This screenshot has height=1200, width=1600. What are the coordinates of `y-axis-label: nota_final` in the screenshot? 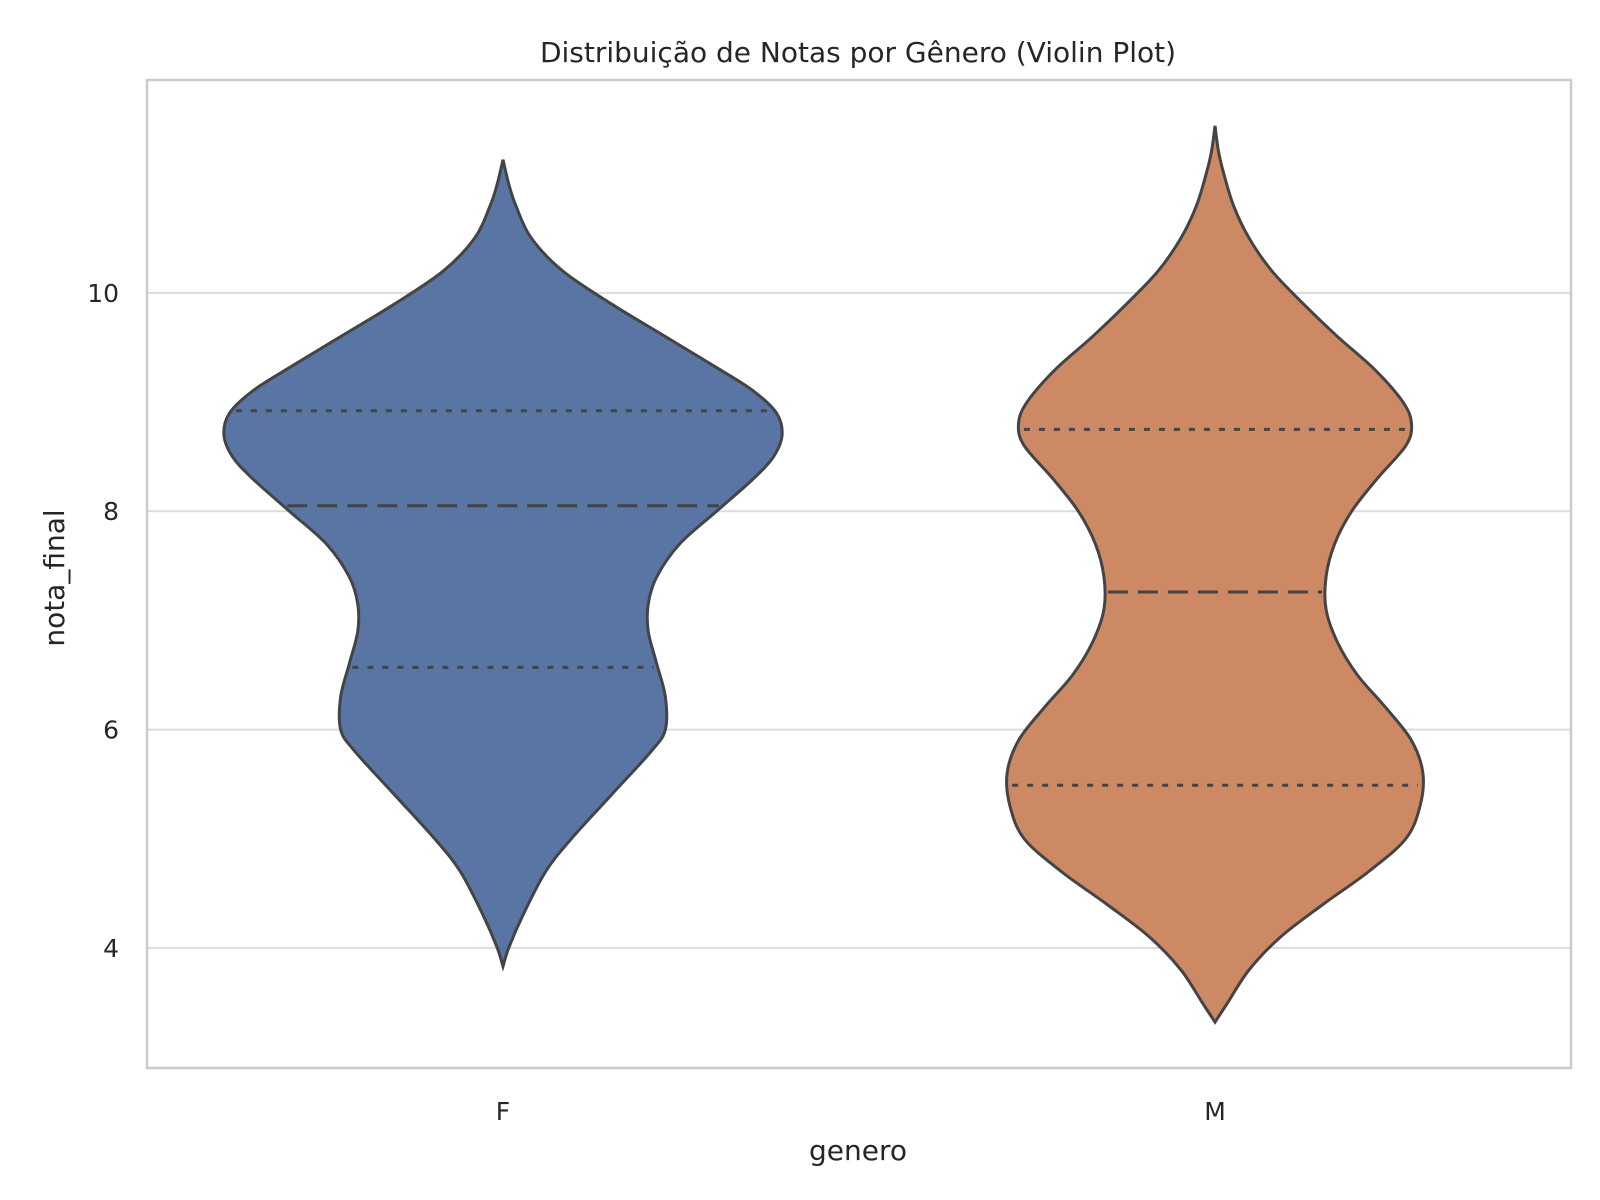 It's located at (54, 577).